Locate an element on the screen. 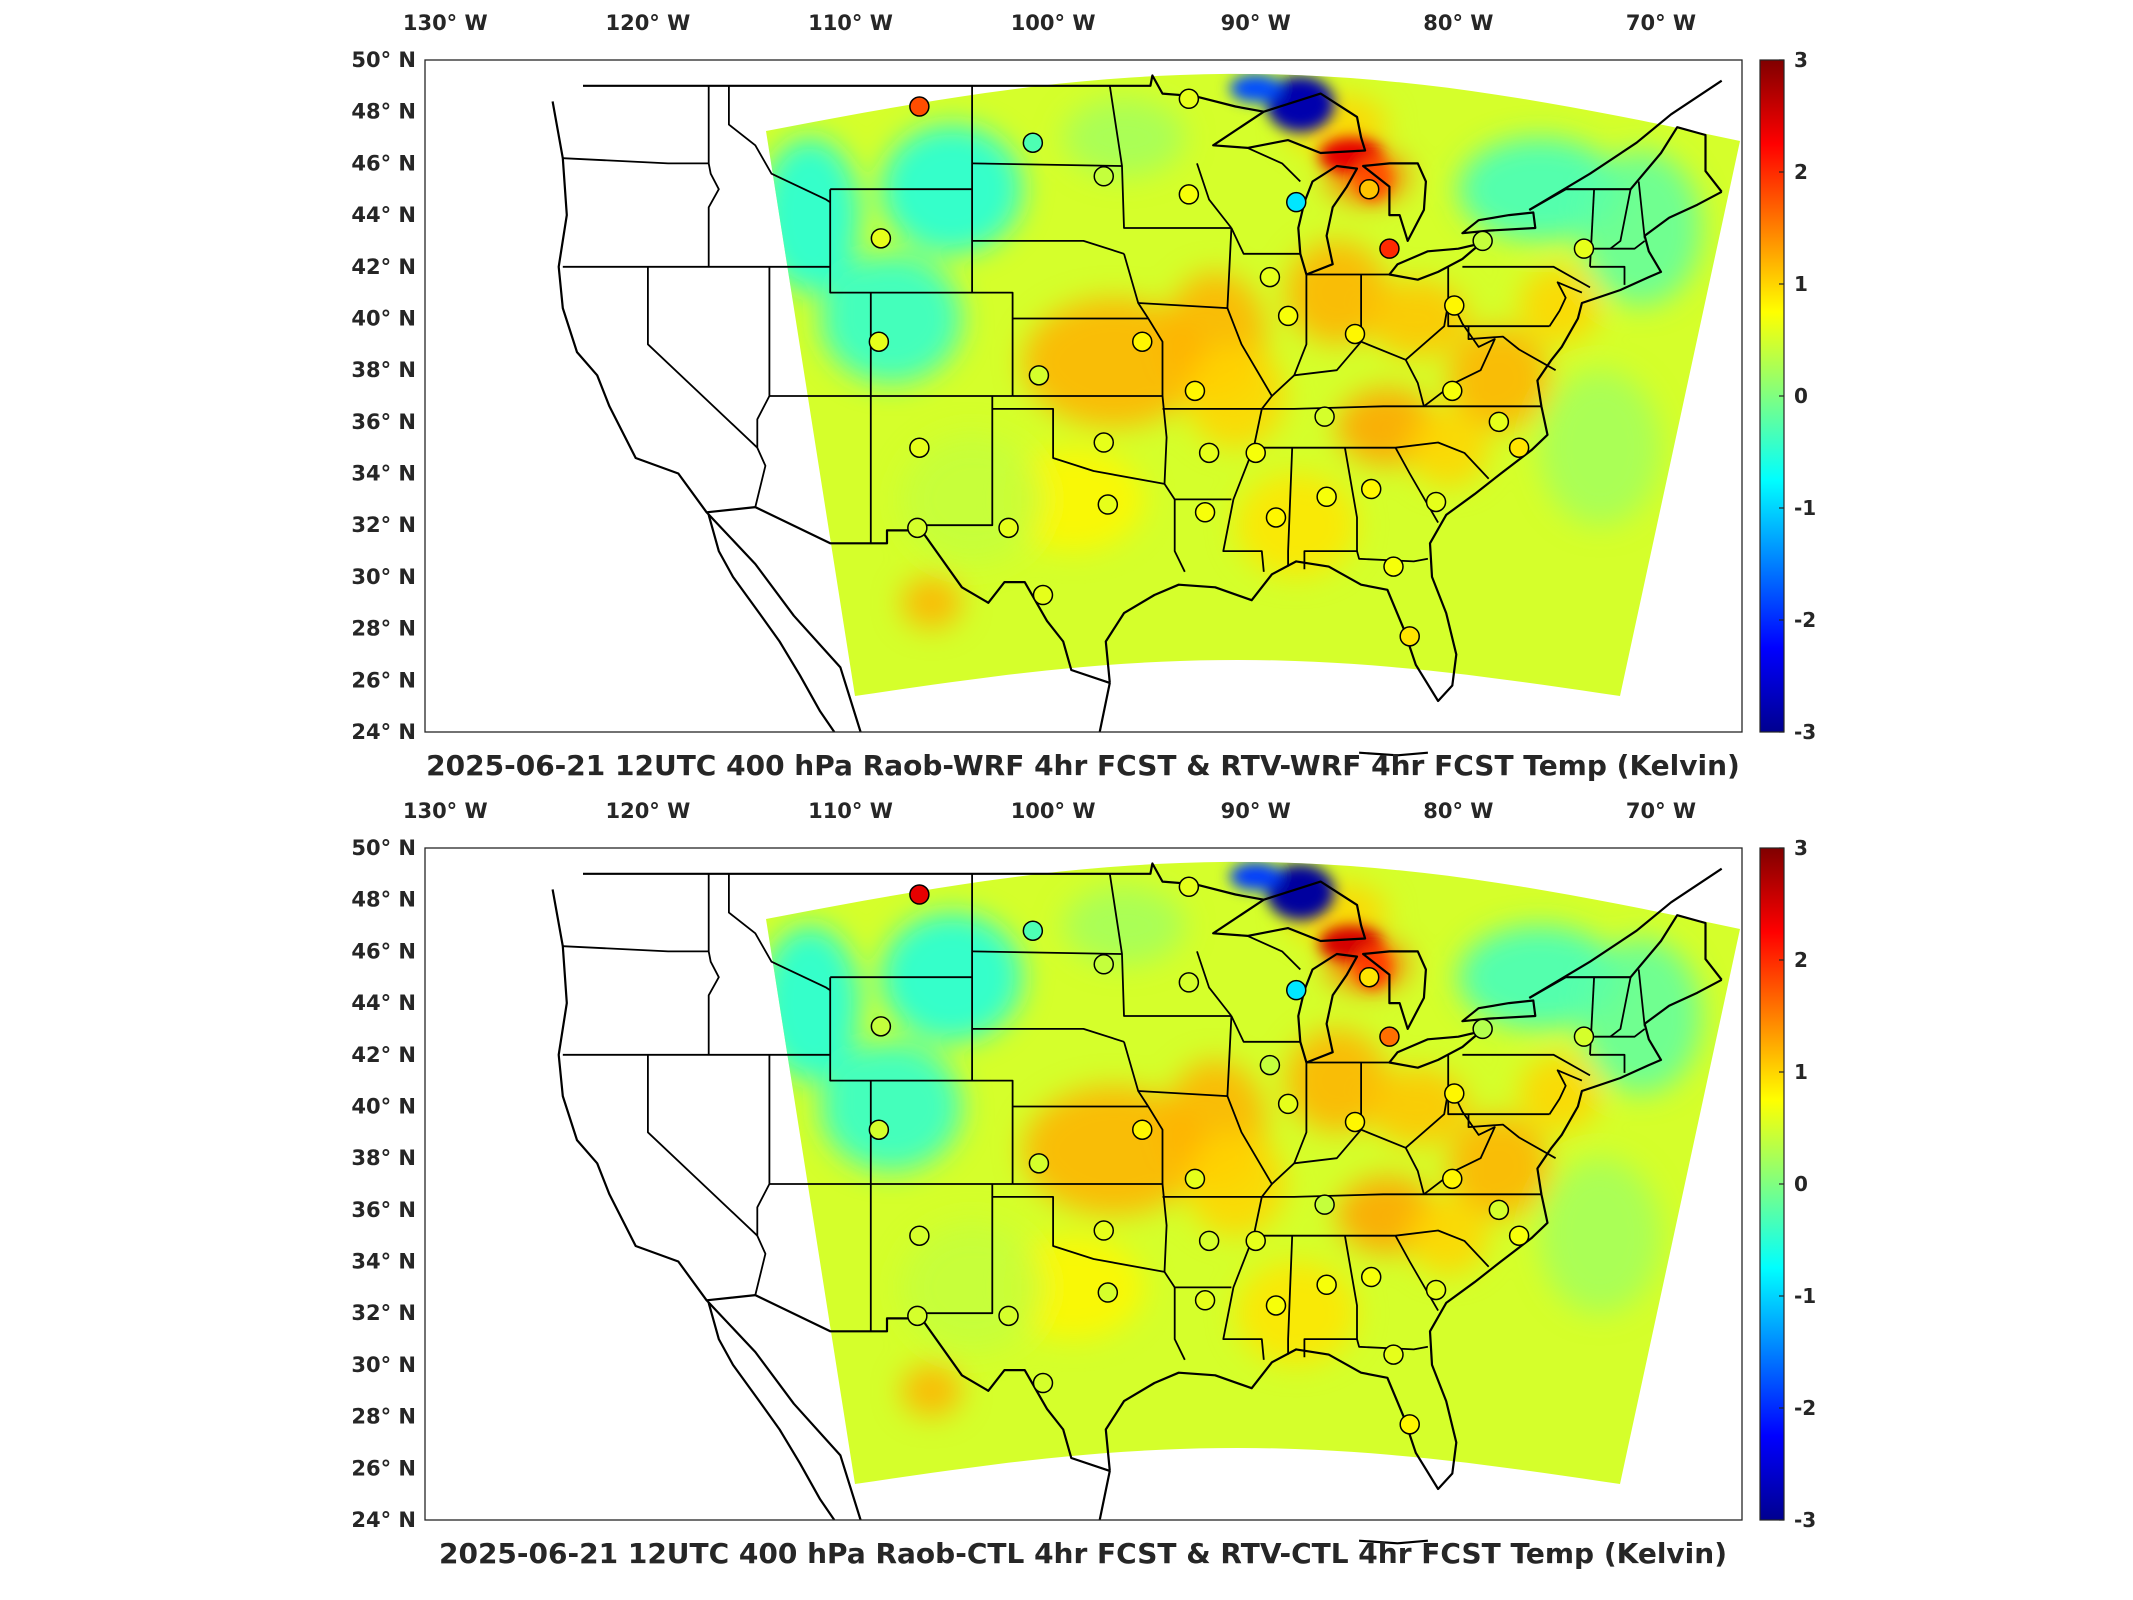  lat-tick-label: 30° N is located at coordinates (383, 577).